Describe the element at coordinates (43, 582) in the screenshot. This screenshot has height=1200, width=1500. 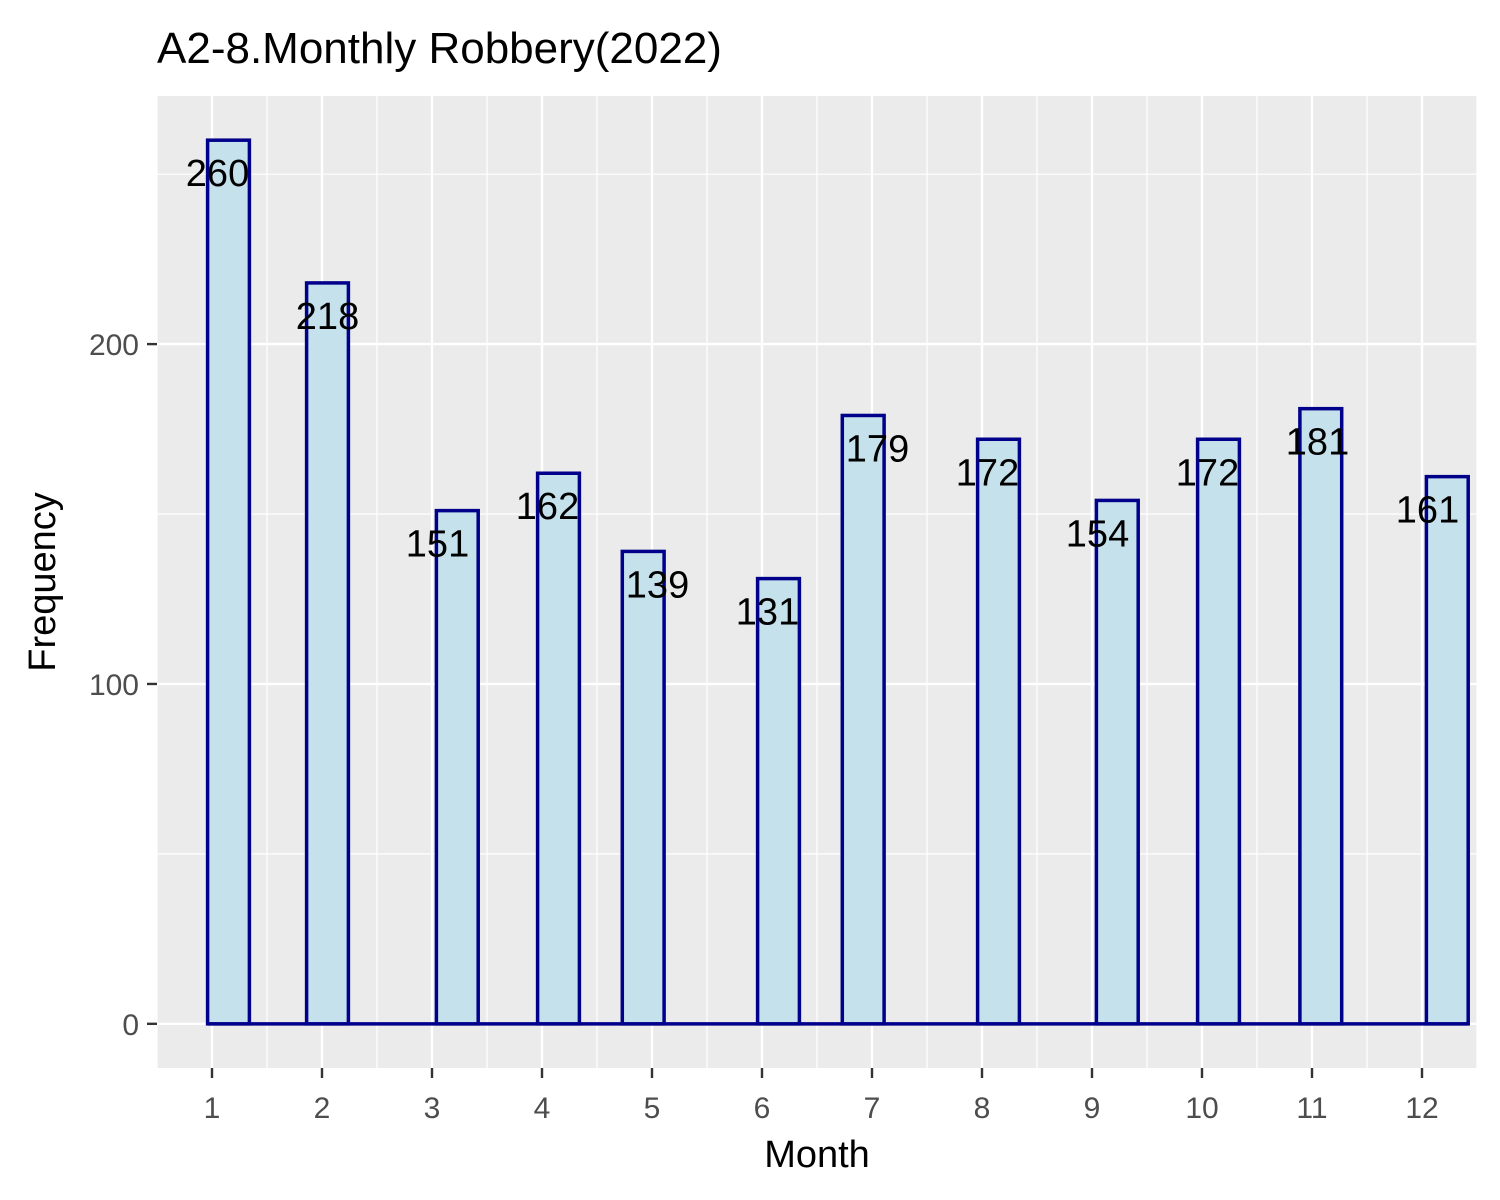
I see `y-axis-title: Frequency` at that location.